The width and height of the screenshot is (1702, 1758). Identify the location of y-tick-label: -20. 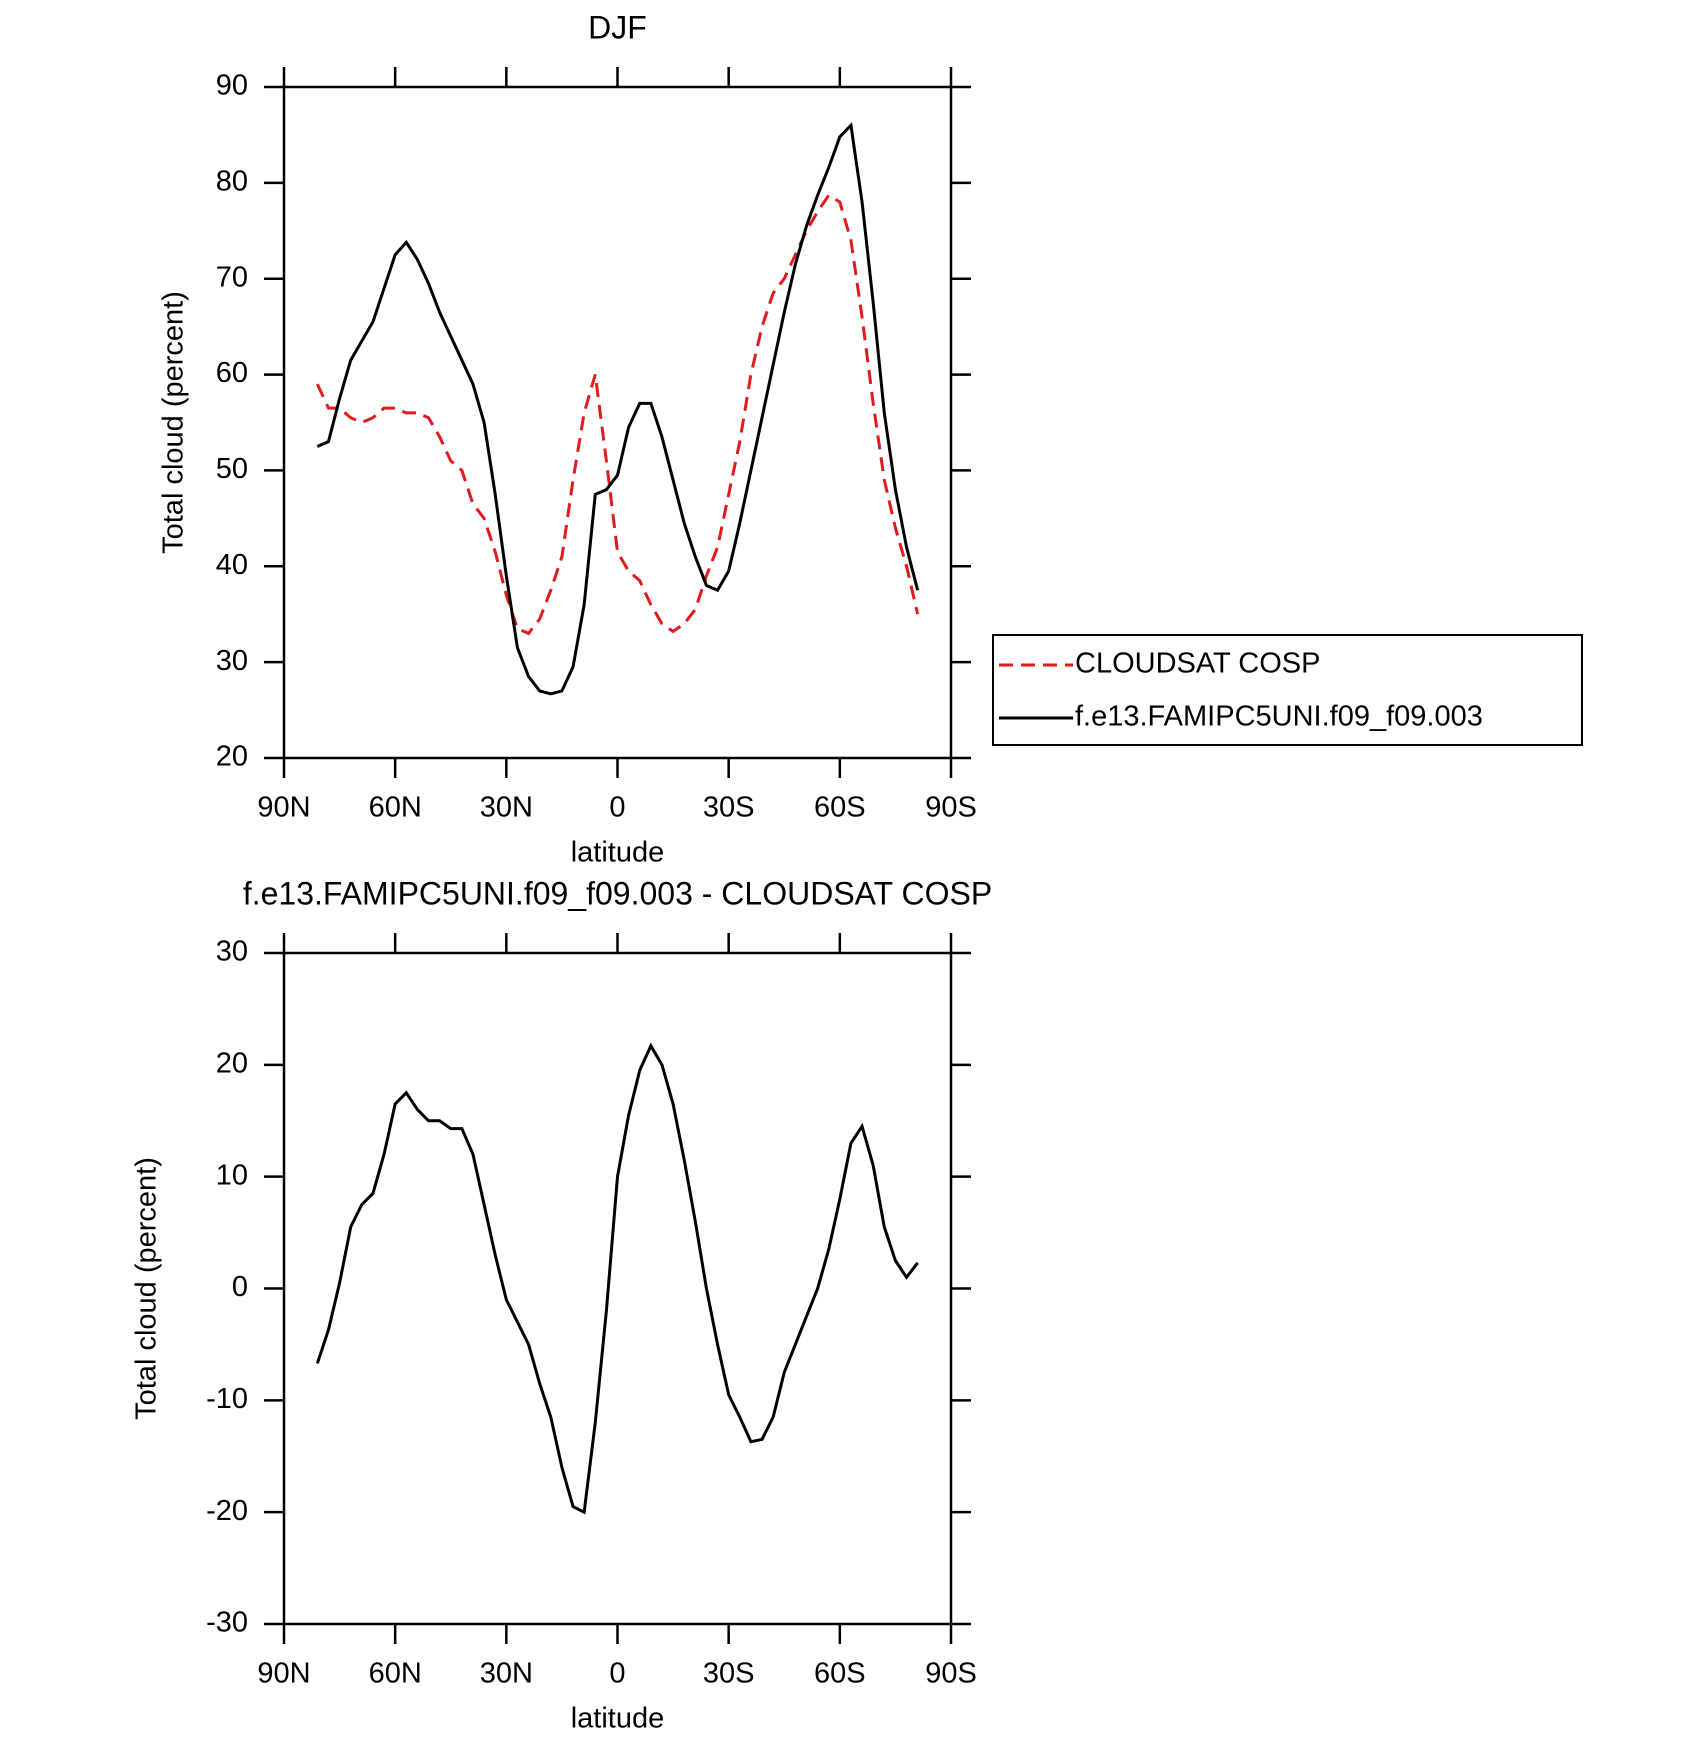
(227, 1511).